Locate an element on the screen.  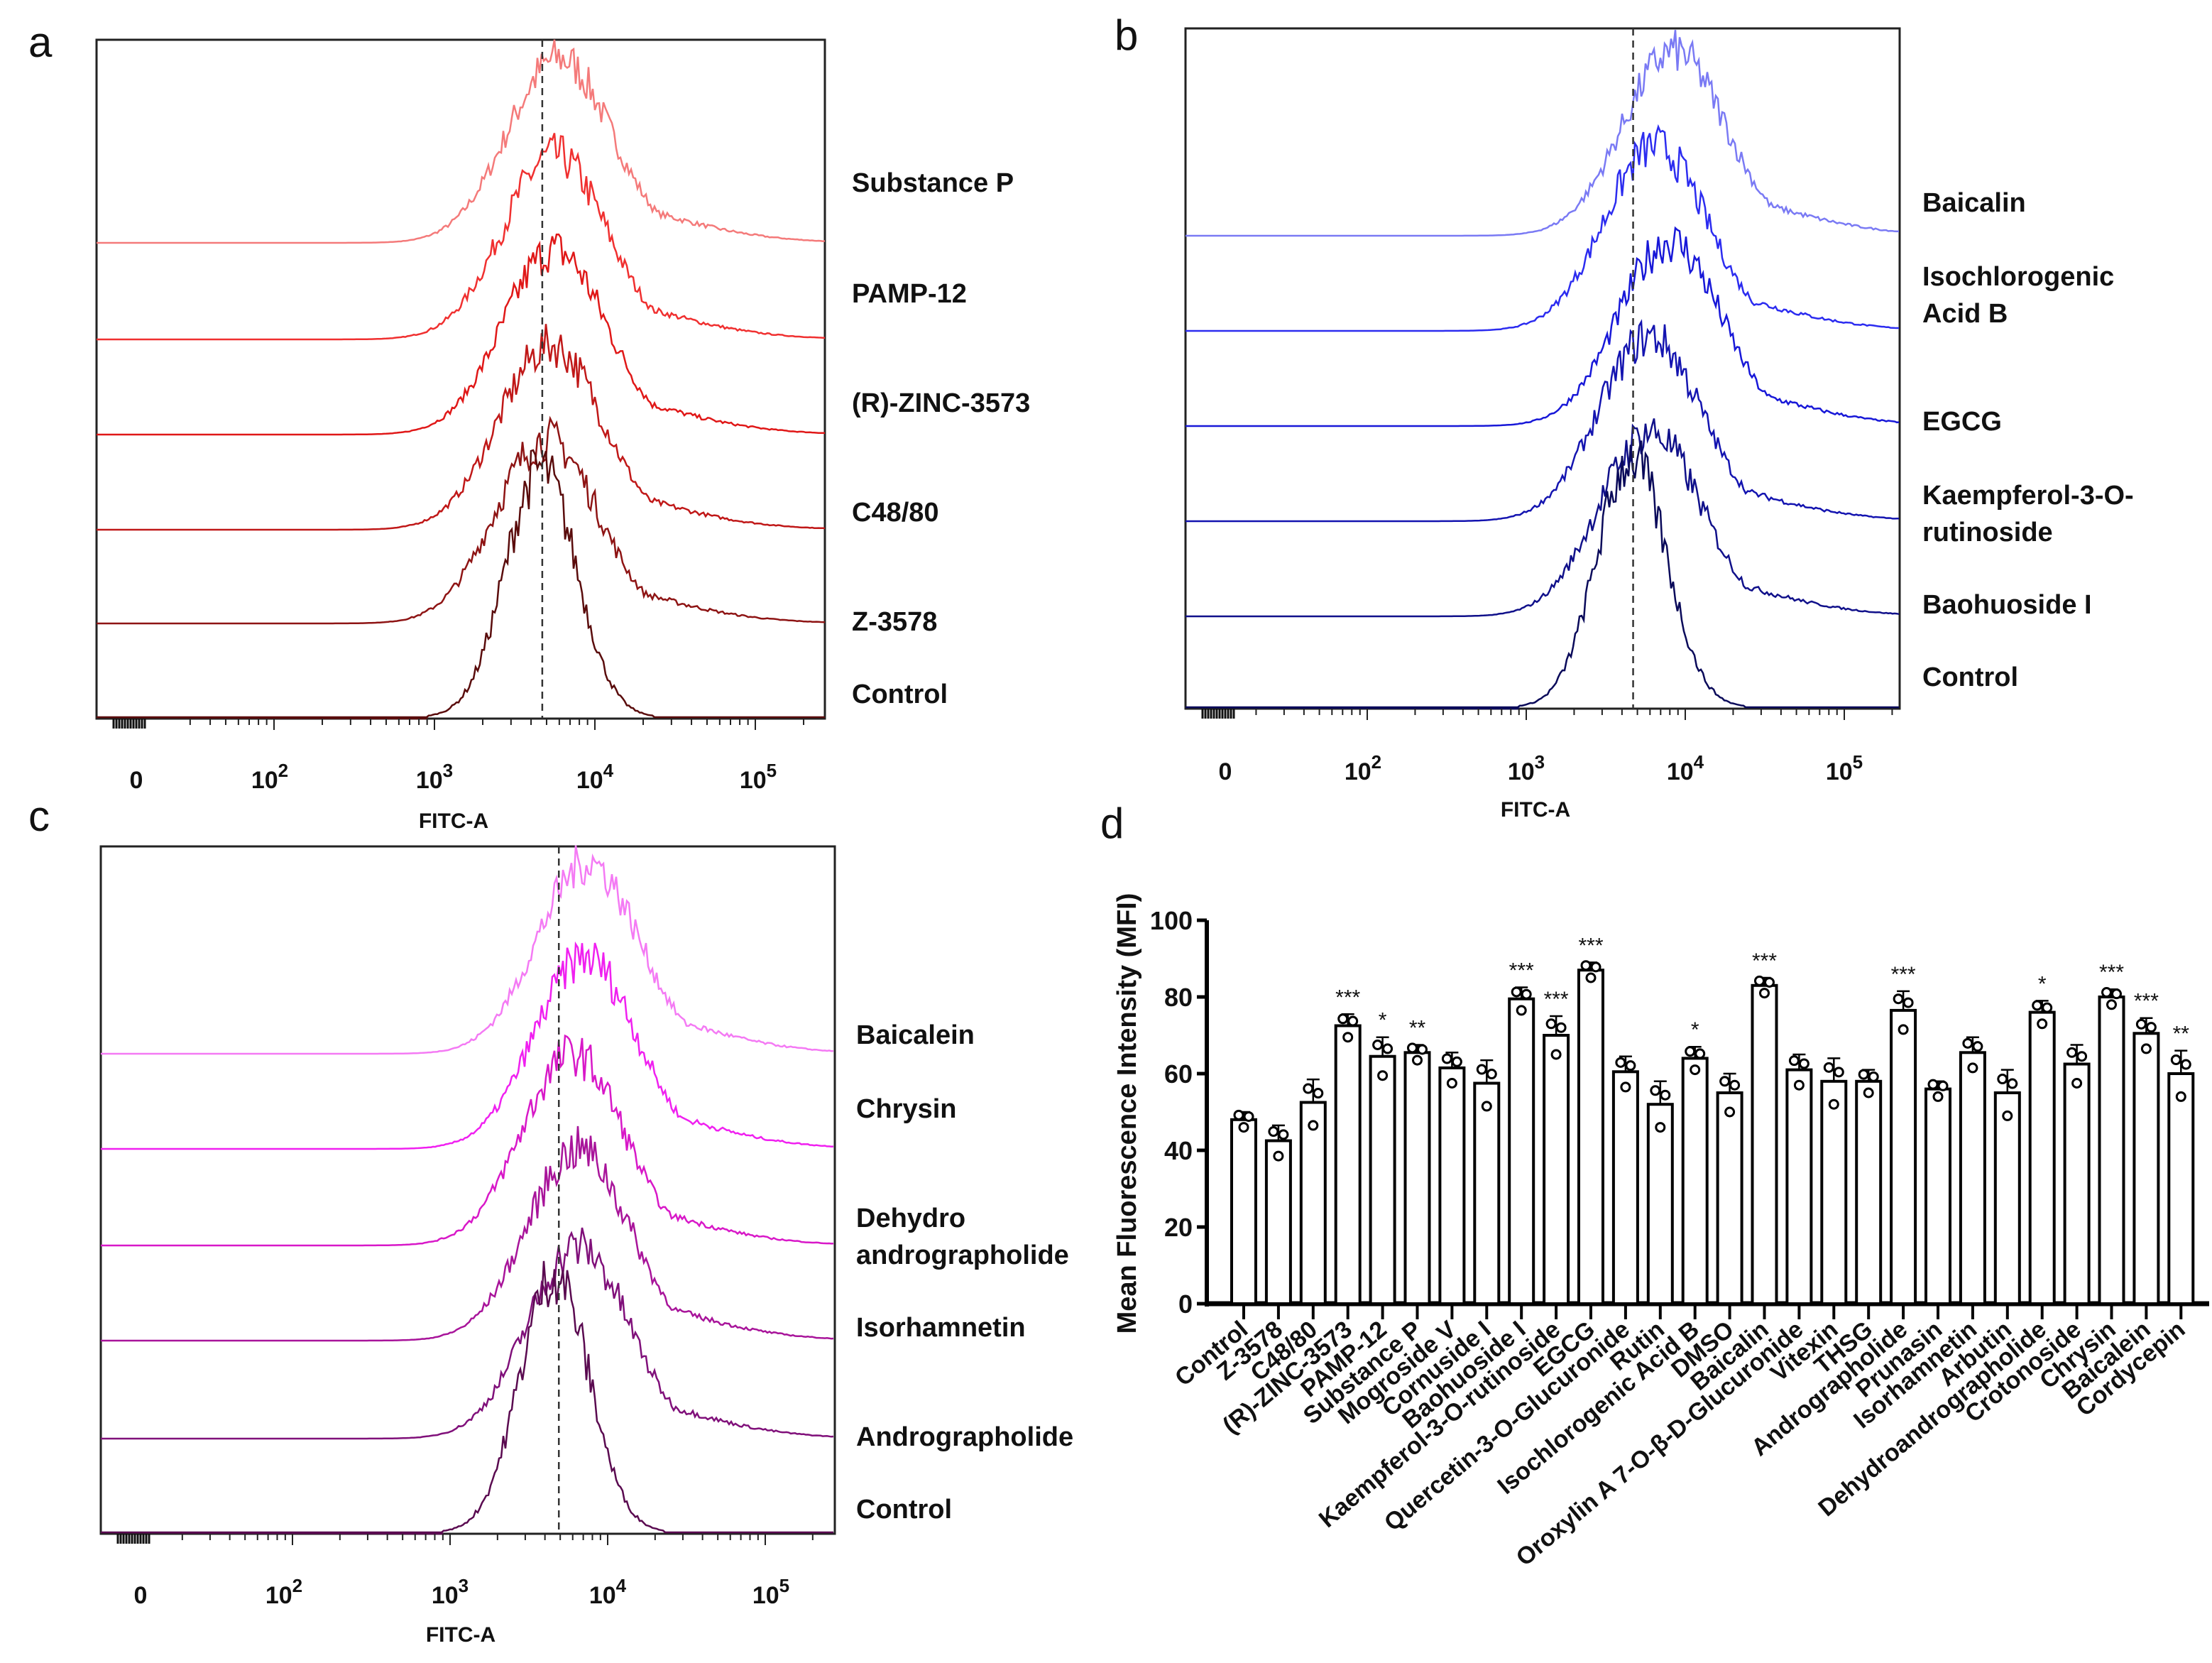
series-label: Substance P is located at coordinates (933, 183).